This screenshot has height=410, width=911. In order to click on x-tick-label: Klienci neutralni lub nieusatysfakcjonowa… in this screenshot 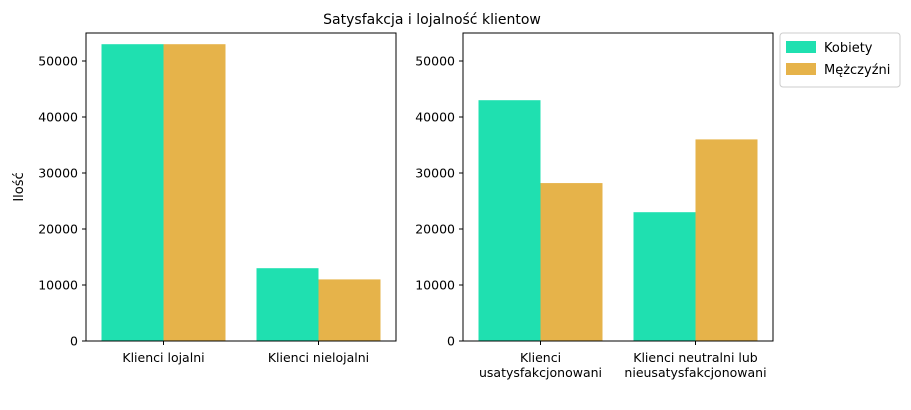, I will do `click(695, 365)`.